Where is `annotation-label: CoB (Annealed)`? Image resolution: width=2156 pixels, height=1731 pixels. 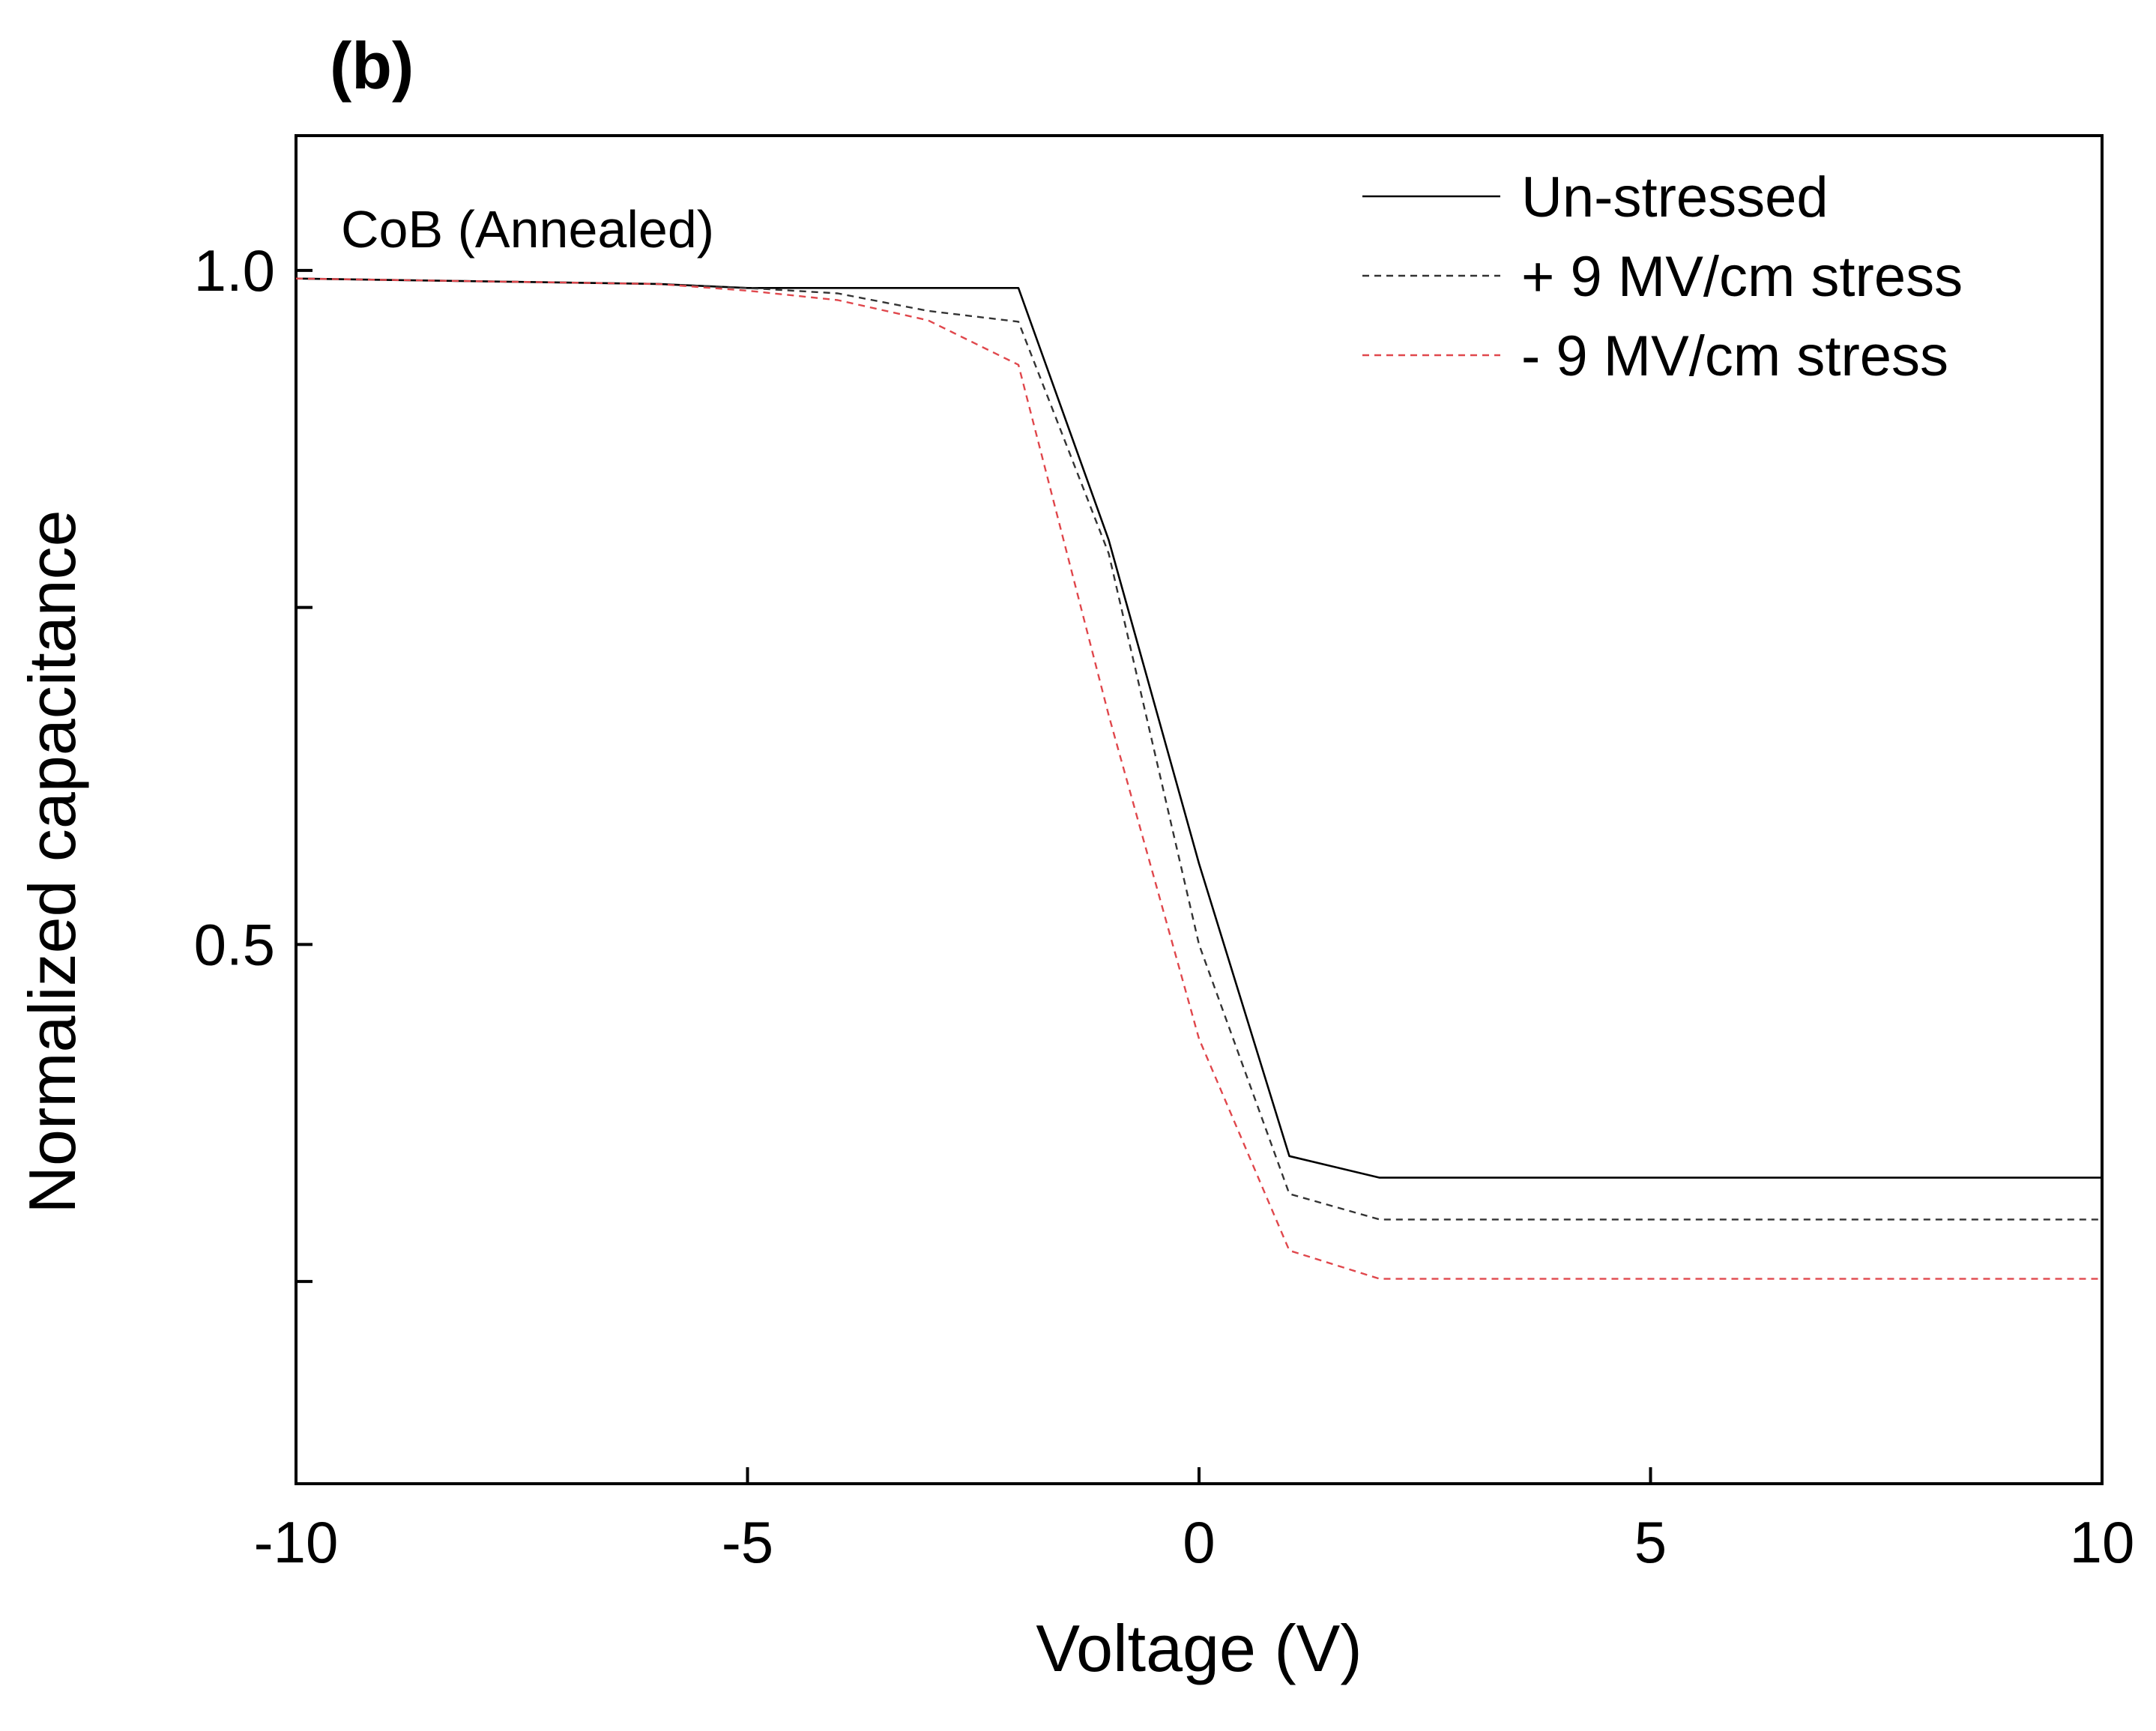
annotation-label: CoB (Annealed) is located at coordinates (527, 229).